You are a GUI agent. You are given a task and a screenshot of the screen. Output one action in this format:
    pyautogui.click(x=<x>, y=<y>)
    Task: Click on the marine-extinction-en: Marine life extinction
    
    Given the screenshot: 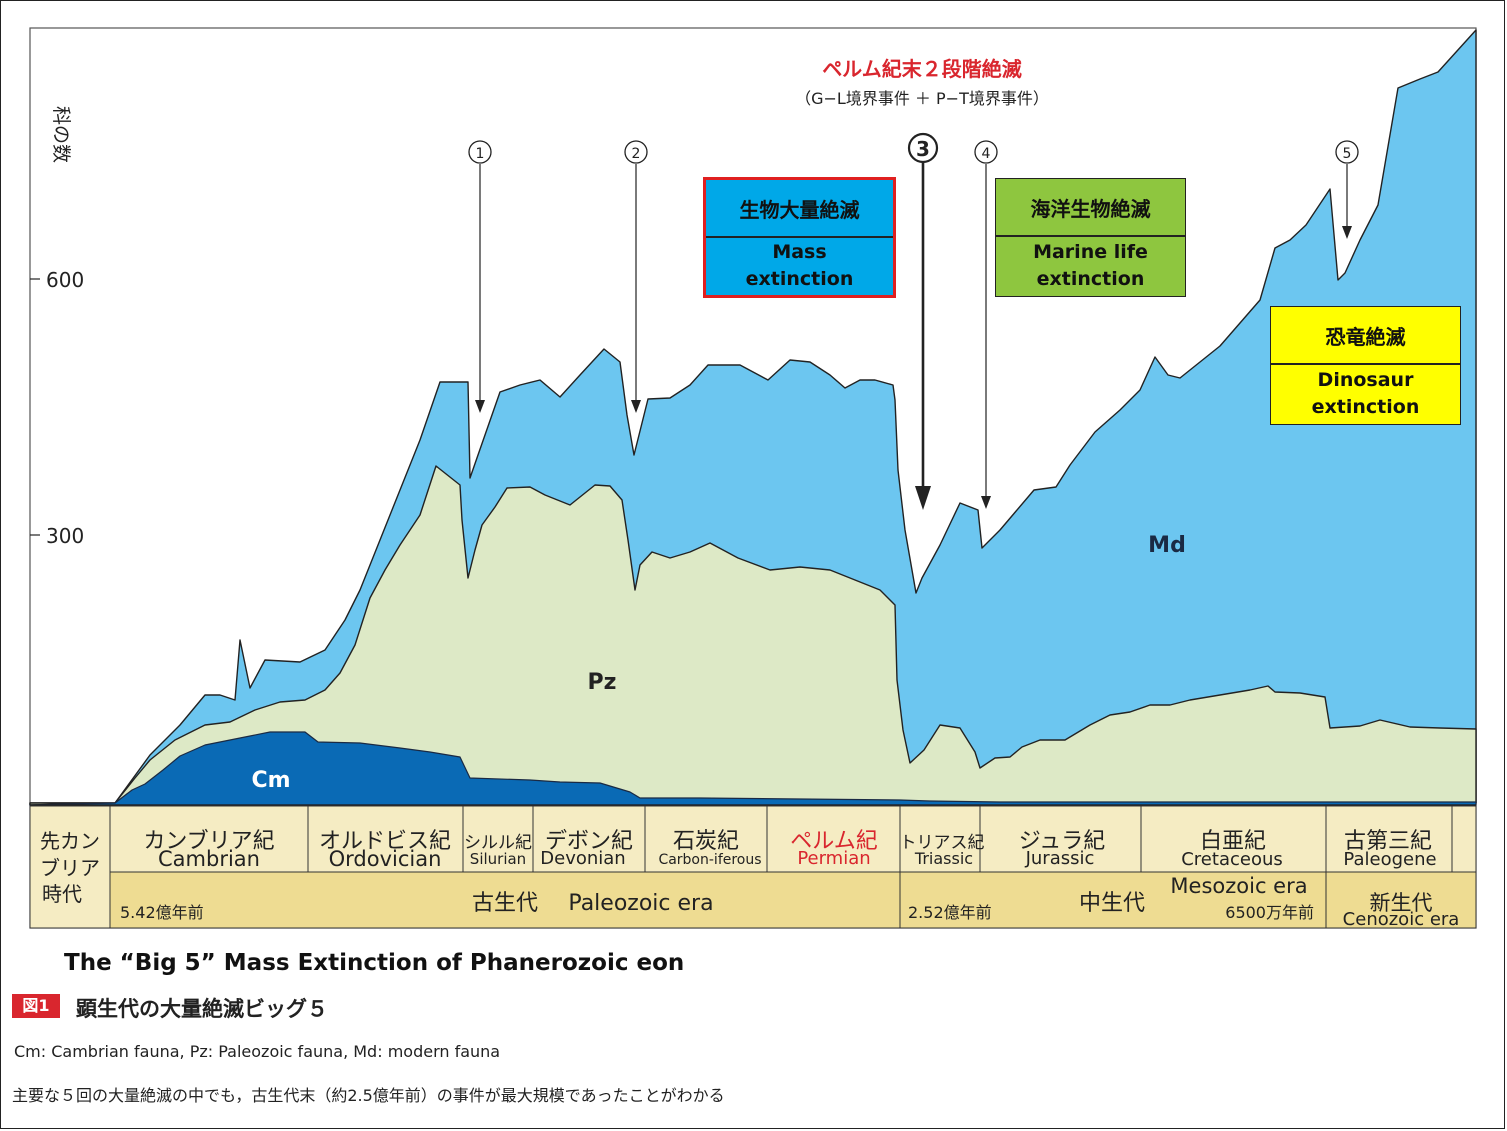 What is the action you would take?
    pyautogui.click(x=1090, y=265)
    